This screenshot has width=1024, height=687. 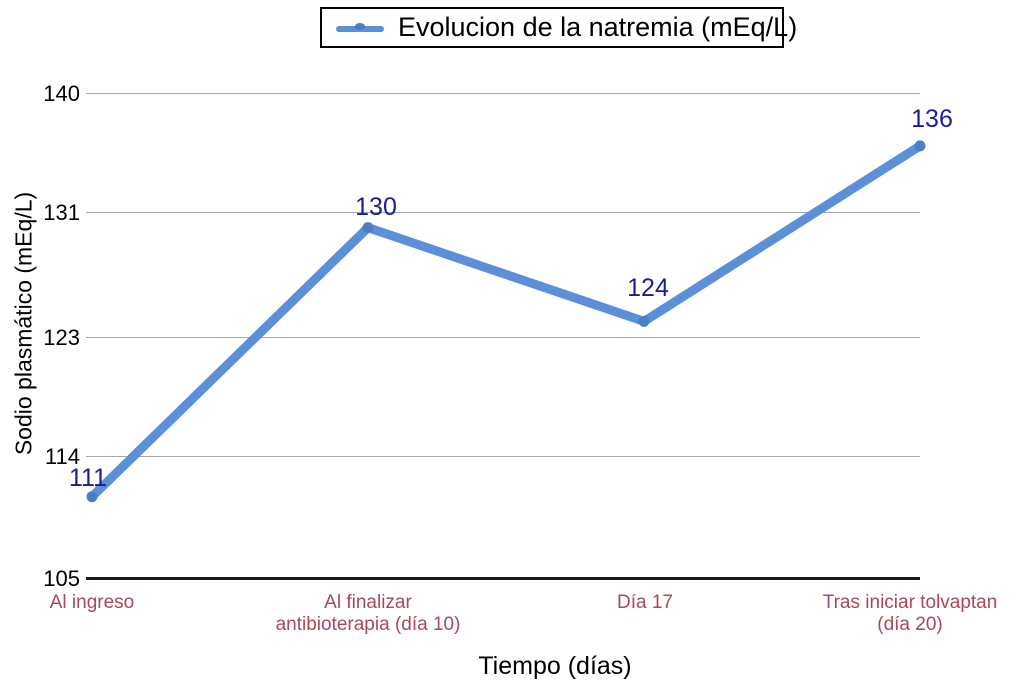 I want to click on data-label-1: 111, so click(x=87, y=478).